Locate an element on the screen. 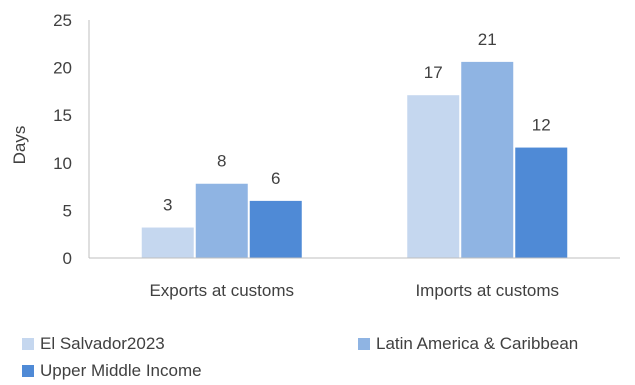  y-tick-label: 25 is located at coordinates (62, 20).